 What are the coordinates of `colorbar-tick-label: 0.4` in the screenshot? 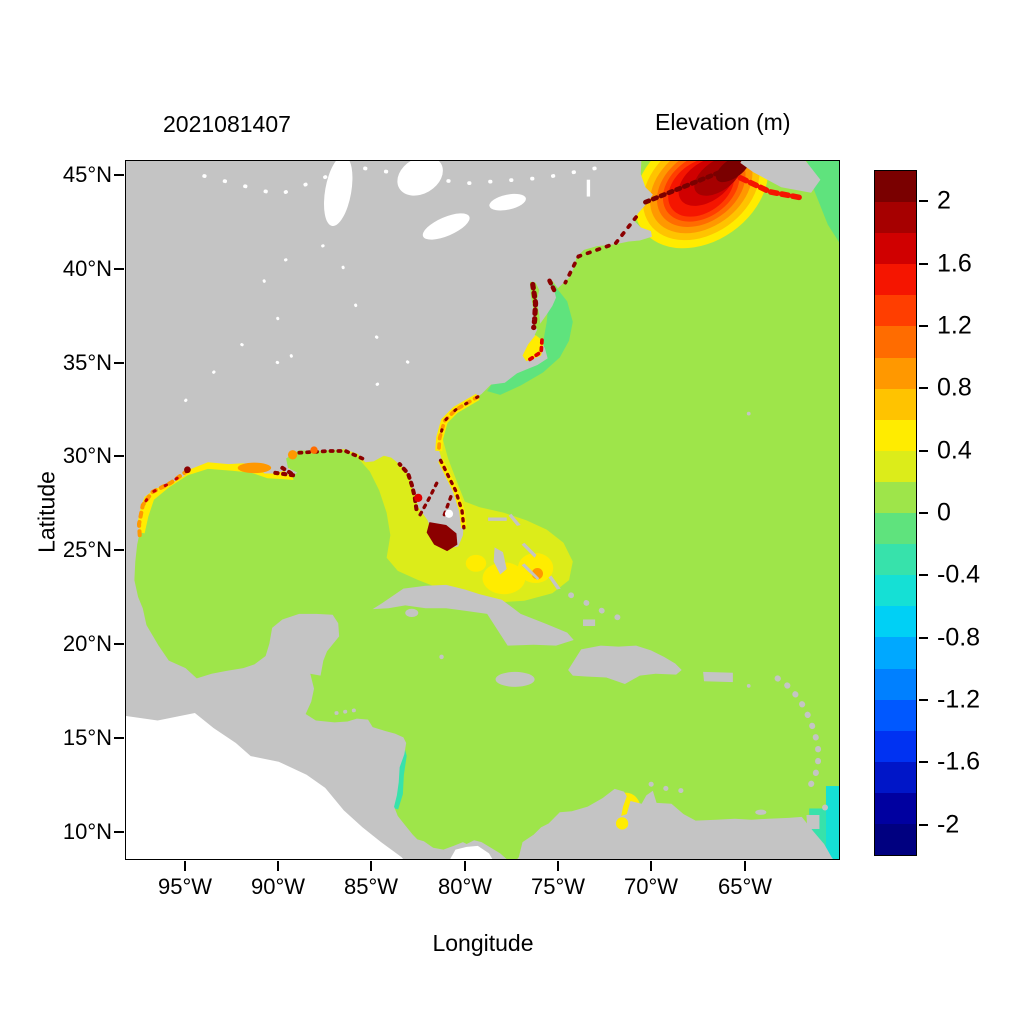 It's located at (954, 450).